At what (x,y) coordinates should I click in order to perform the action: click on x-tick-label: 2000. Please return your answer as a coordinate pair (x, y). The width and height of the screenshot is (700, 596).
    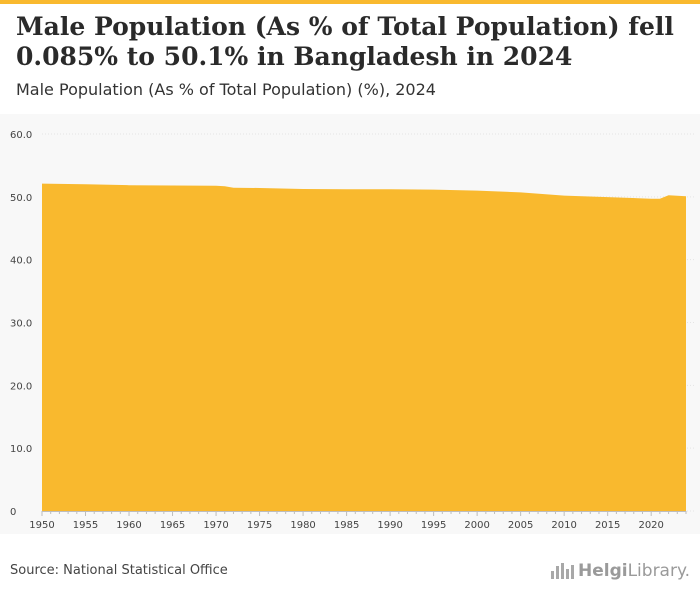
    Looking at the image, I should click on (476, 525).